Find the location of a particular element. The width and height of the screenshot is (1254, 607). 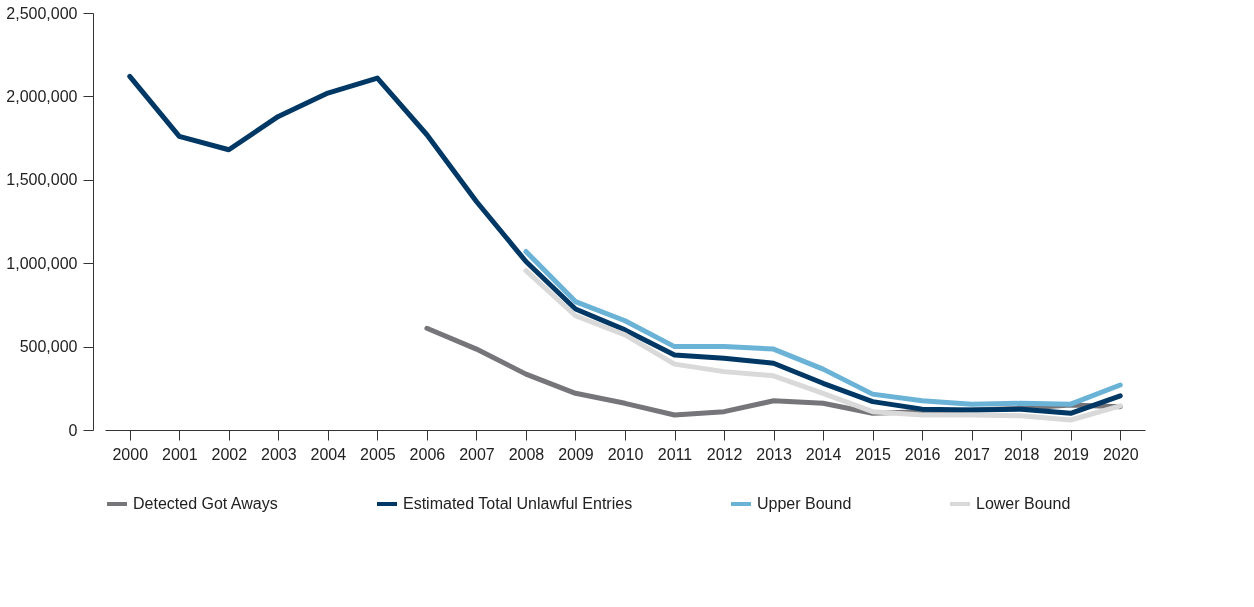

legend-label: Detected Got Aways is located at coordinates (205, 503).